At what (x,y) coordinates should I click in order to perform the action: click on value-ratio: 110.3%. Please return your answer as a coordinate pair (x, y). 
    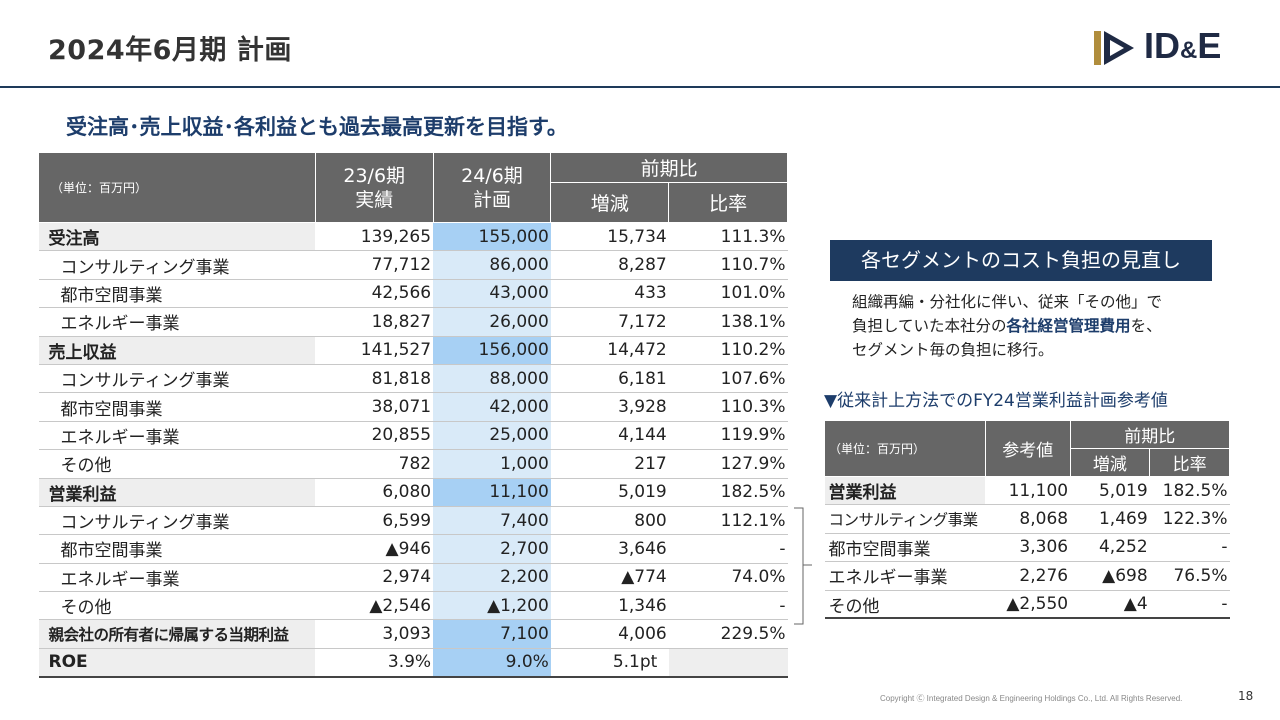
    Looking at the image, I should click on (728, 407).